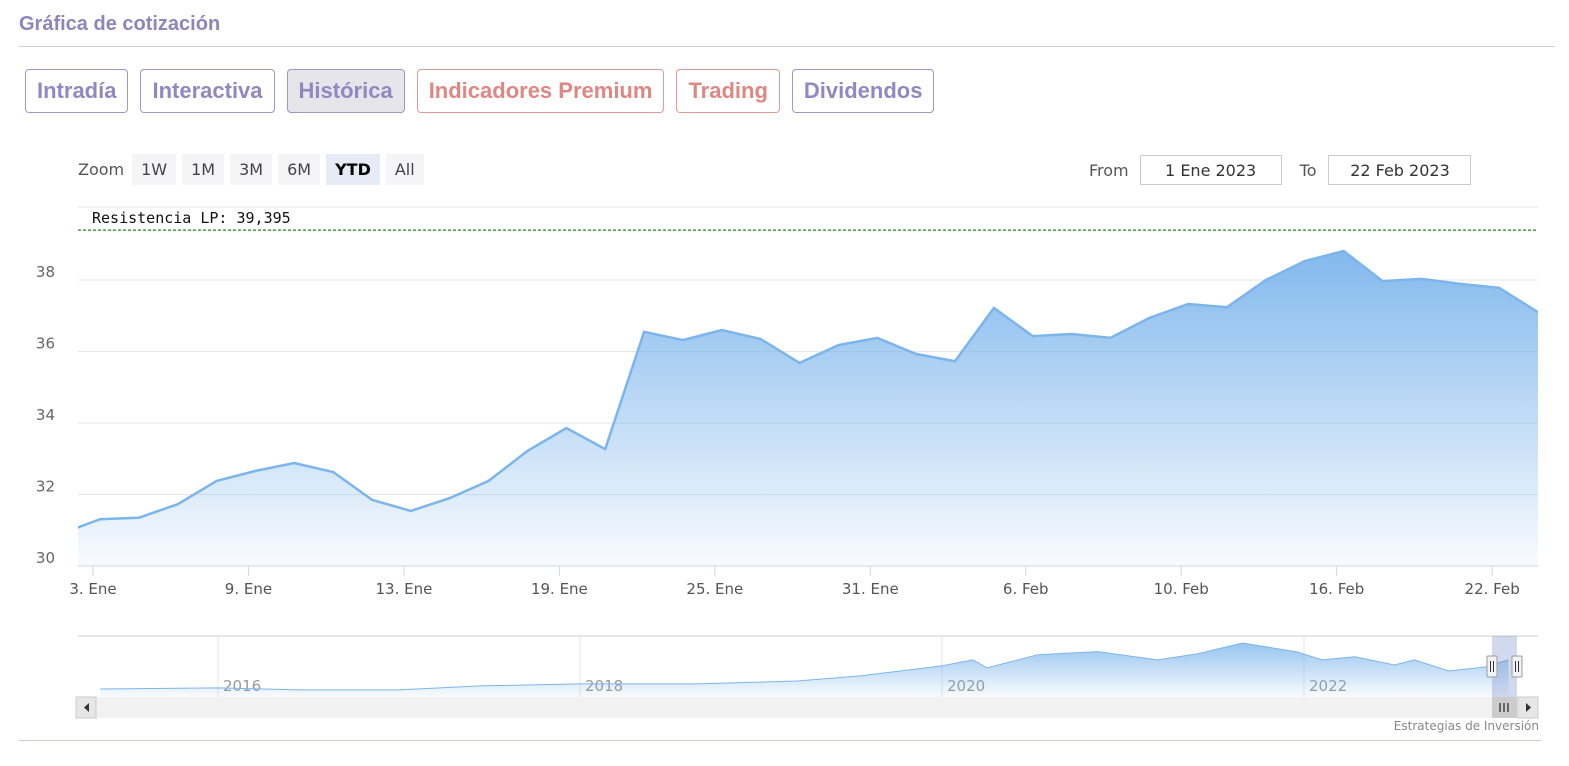  Describe the element at coordinates (345, 91) in the screenshot. I see `tab-historica: Histórica` at that location.